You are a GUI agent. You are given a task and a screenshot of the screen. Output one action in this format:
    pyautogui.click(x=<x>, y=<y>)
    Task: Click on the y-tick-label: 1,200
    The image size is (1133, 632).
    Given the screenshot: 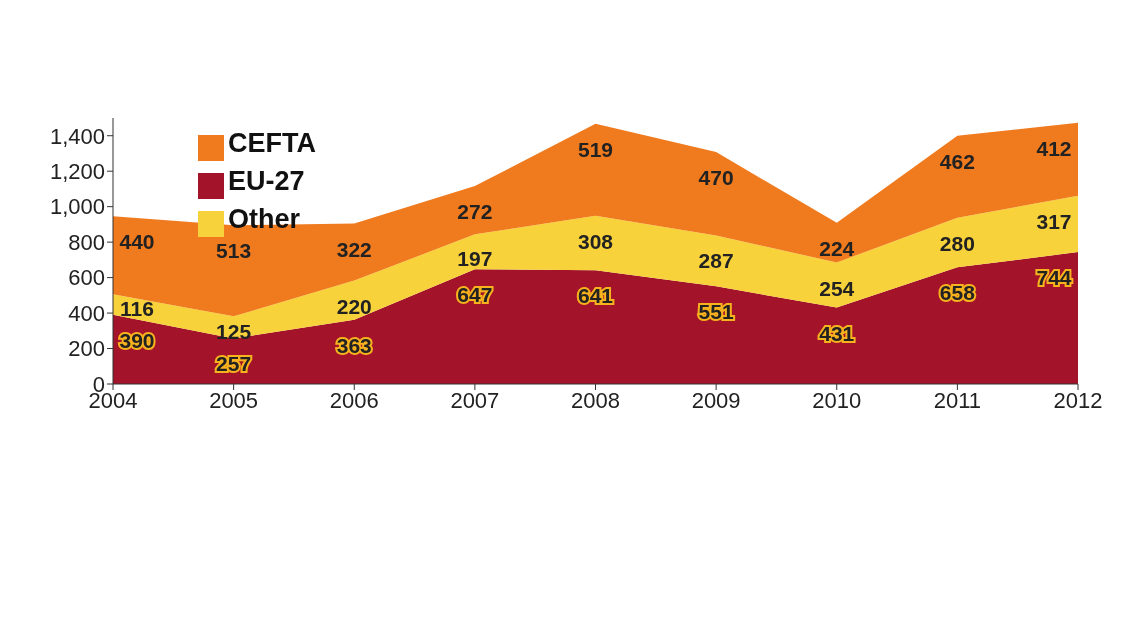 What is the action you would take?
    pyautogui.click(x=77, y=172)
    